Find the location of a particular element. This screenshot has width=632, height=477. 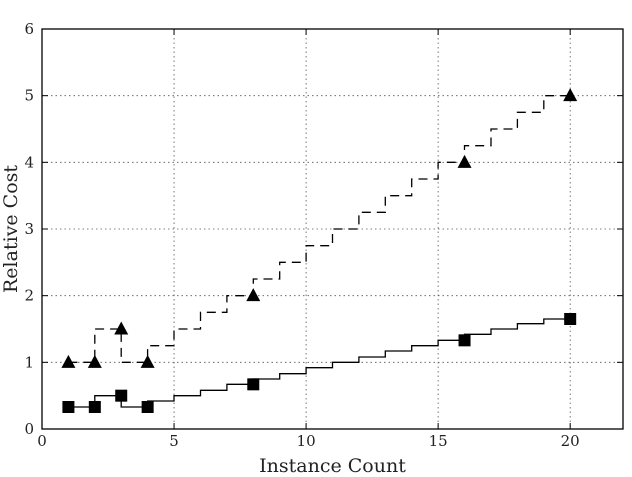

y-tick-label: 6 is located at coordinates (29, 29).